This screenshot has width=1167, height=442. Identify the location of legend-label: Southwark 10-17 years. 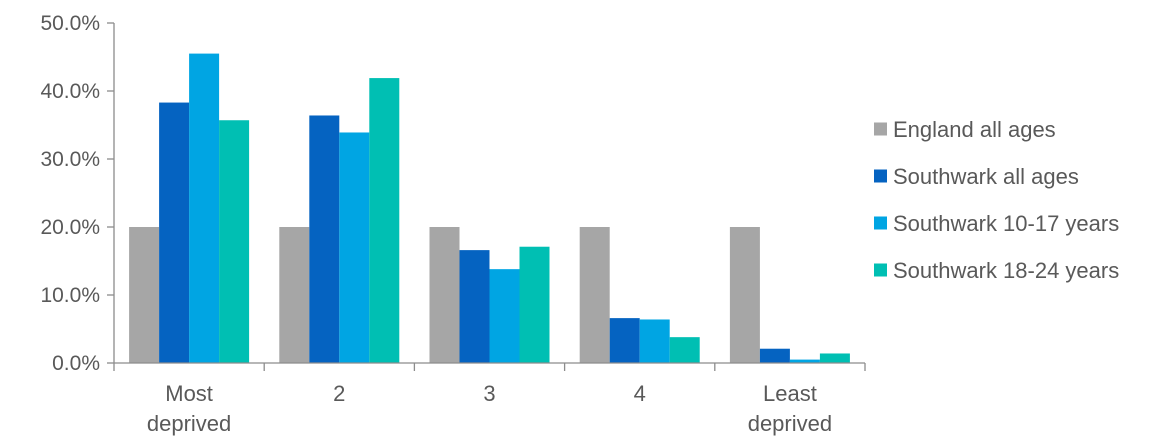
(1006, 223).